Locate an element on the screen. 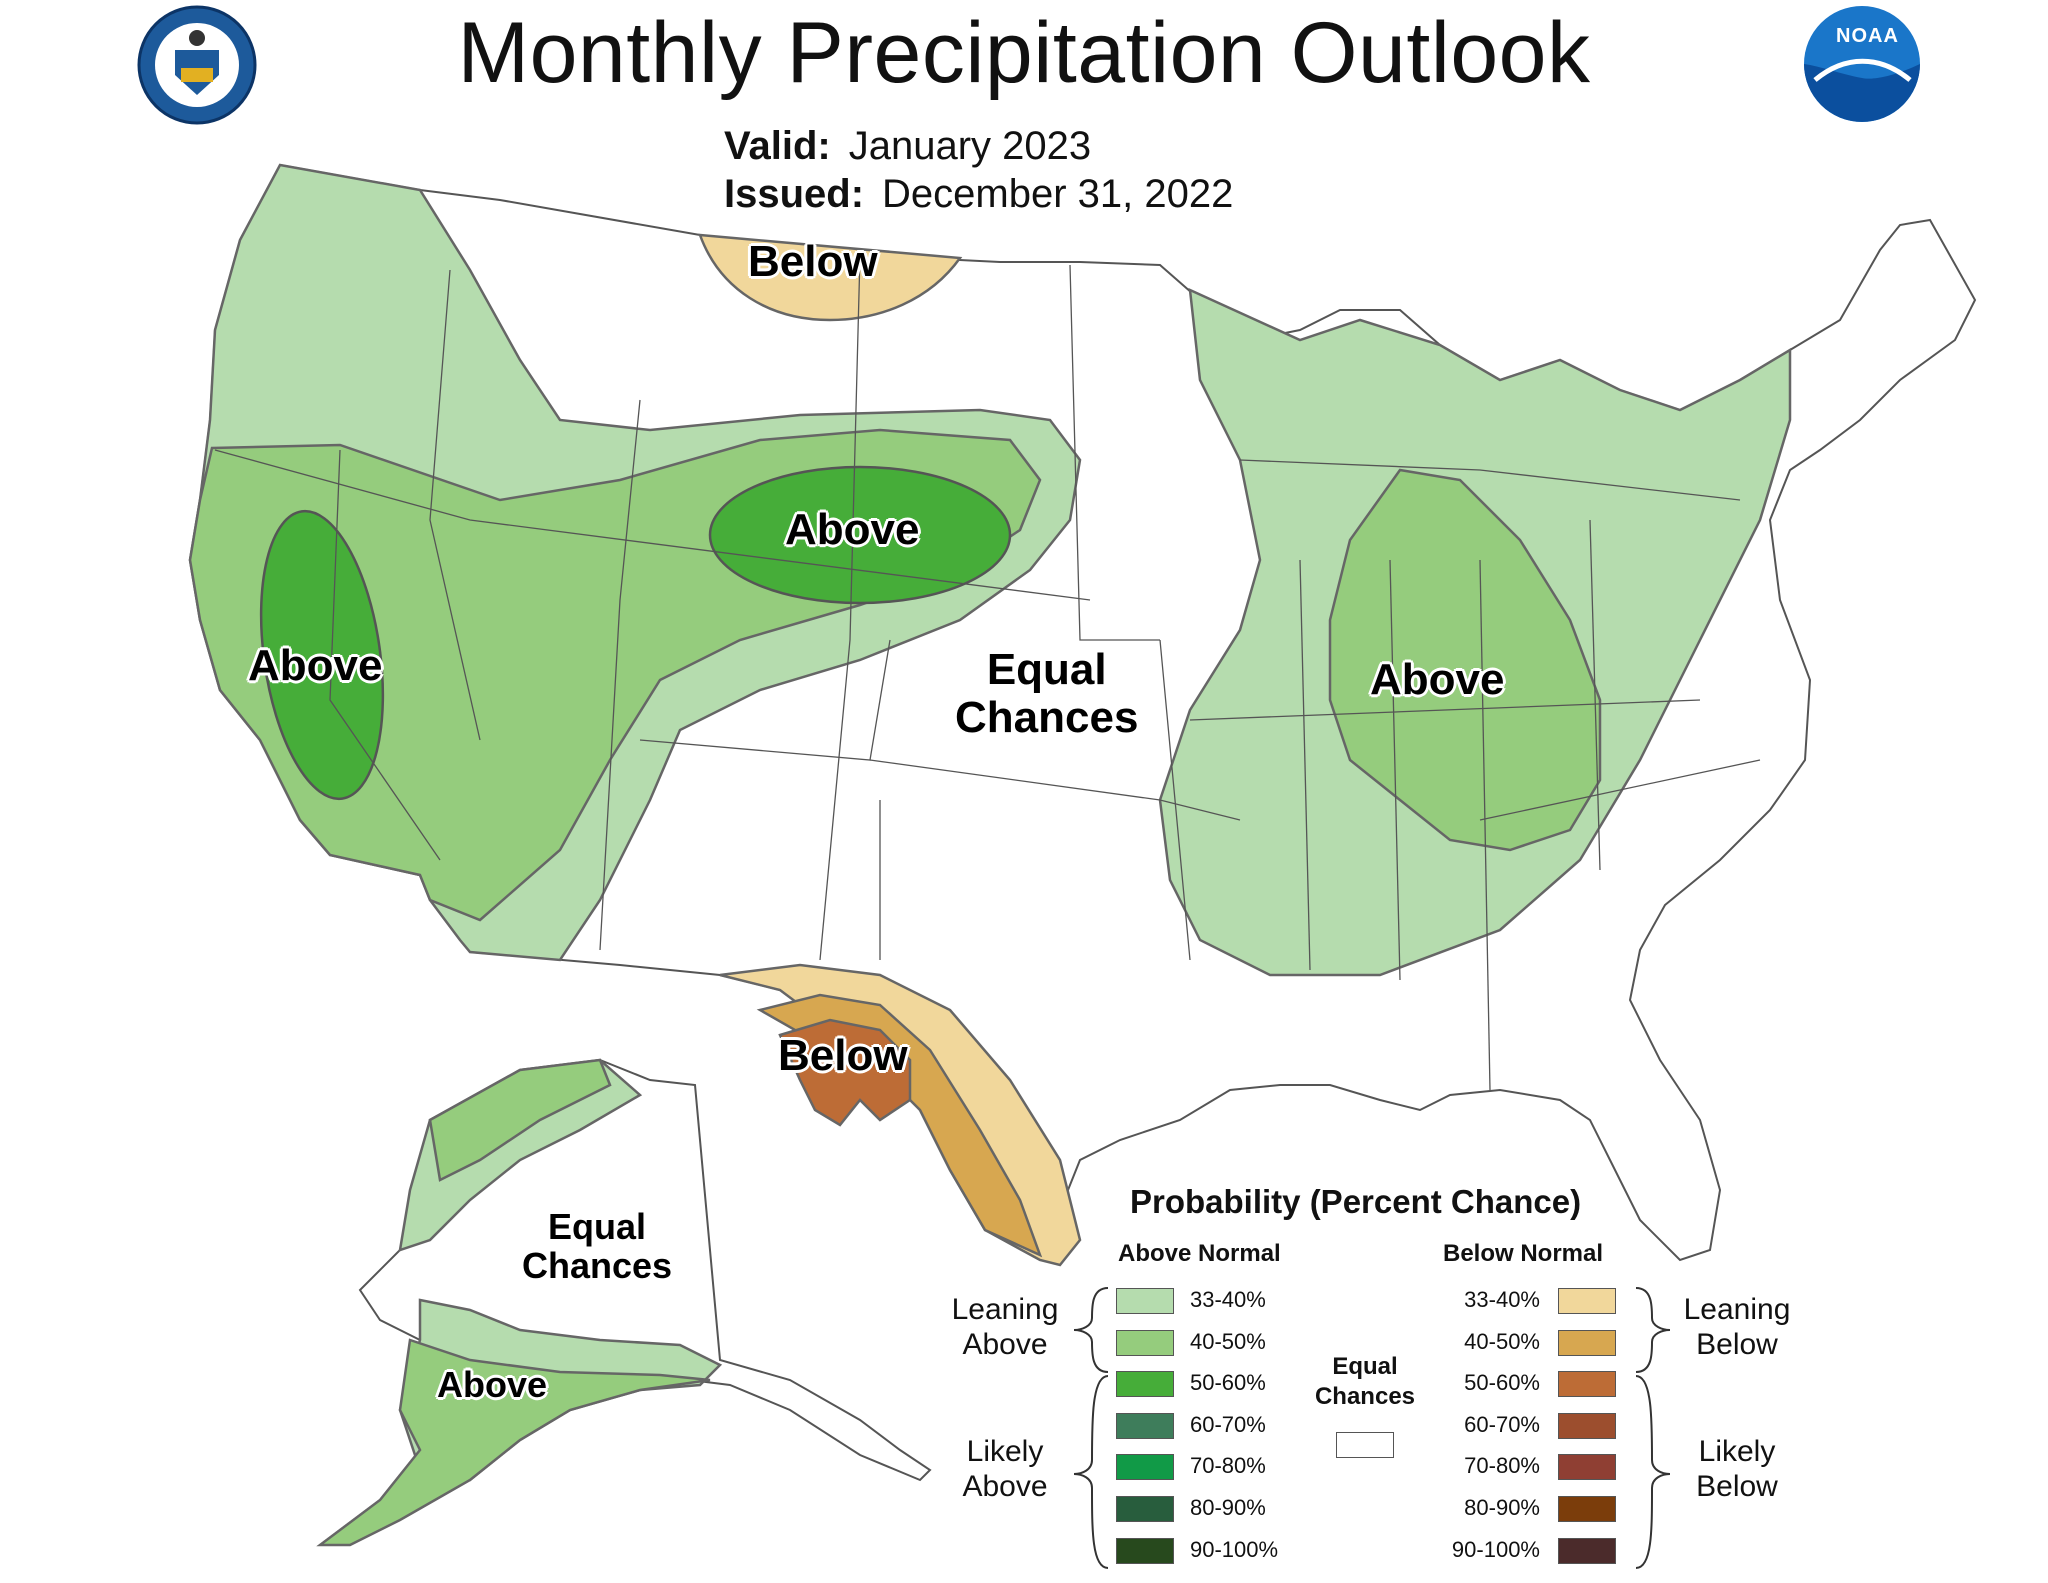  legend-equal-chances-swatch is located at coordinates (1365, 1445).